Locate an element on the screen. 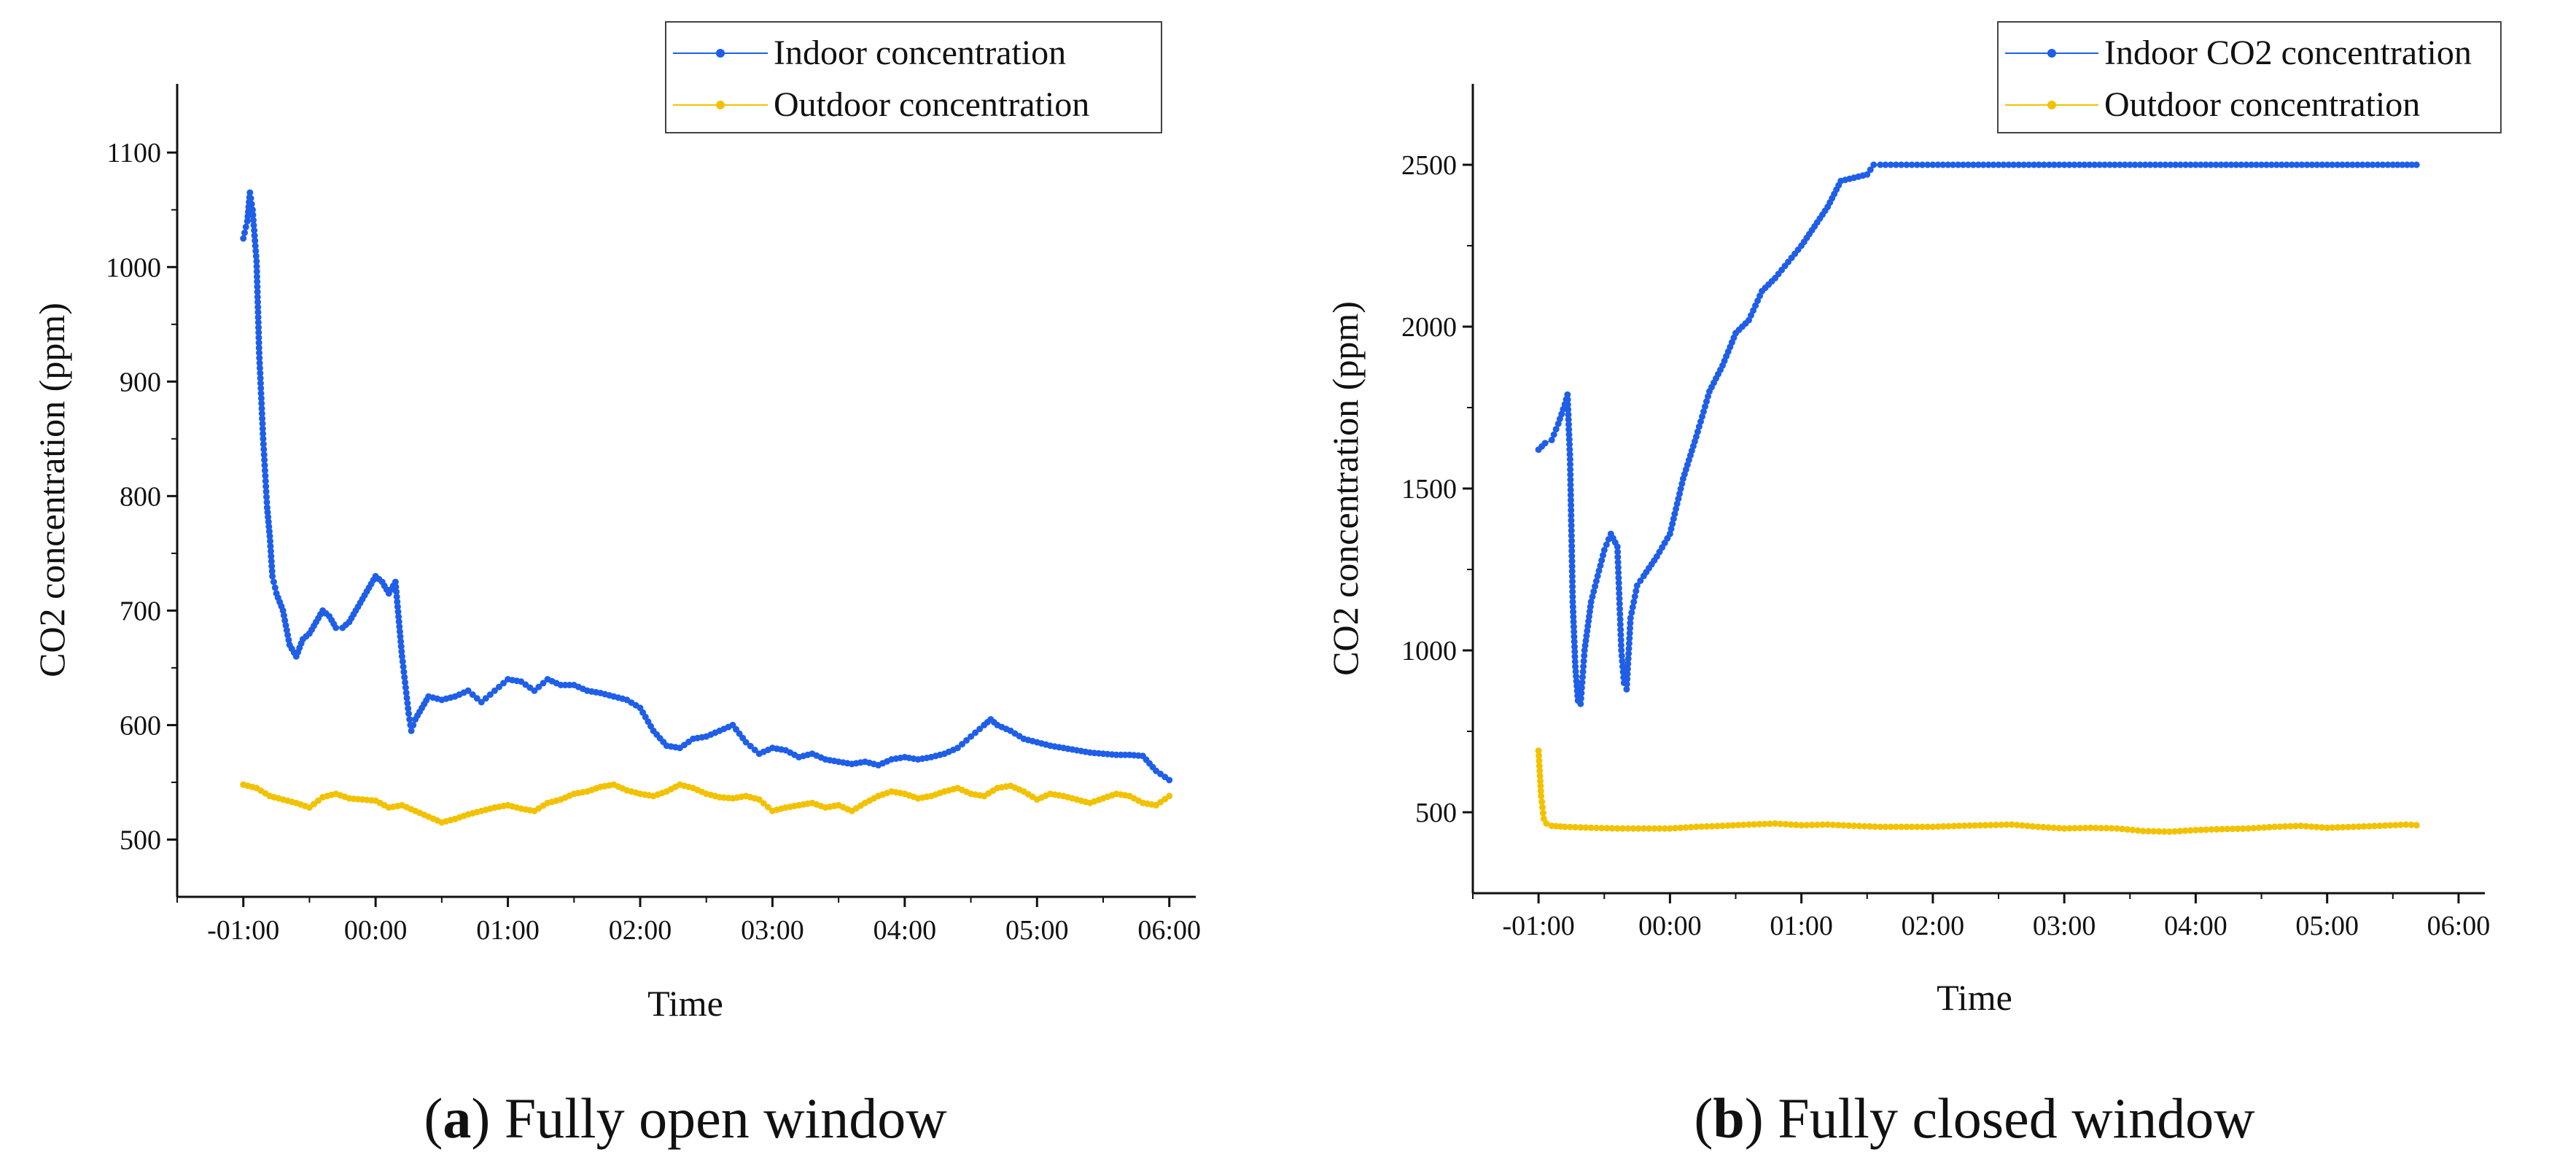  chart-a-xlabel: Time is located at coordinates (685, 1003).